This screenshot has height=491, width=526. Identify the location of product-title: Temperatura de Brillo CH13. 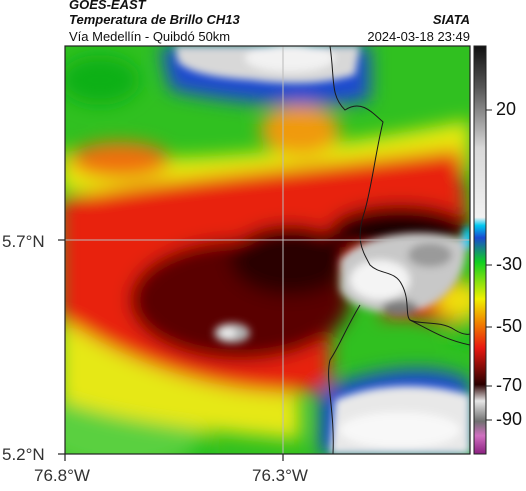
(154, 19).